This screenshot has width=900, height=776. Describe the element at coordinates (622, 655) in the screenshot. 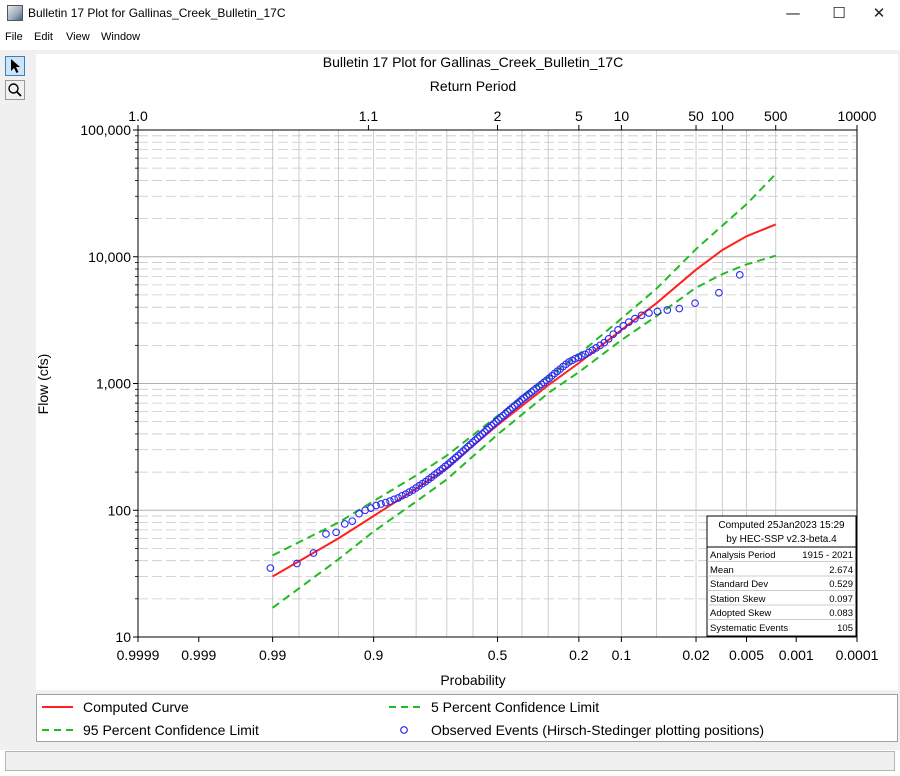

I see `x-tick-label: 0.1` at that location.